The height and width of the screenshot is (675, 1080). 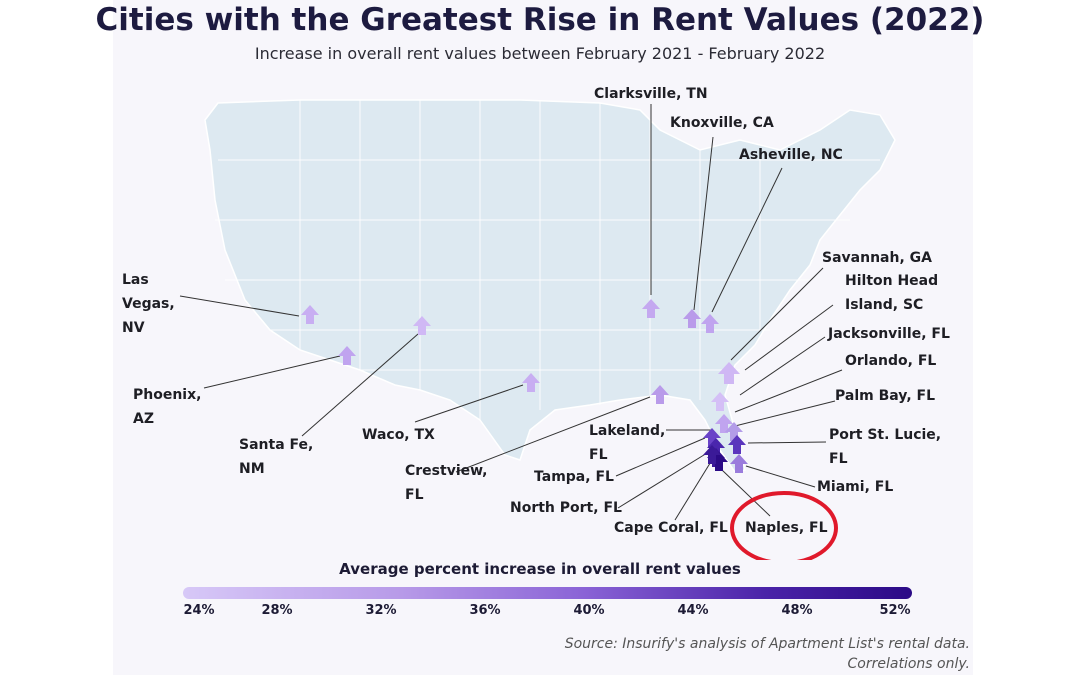 What do you see at coordinates (627, 431) in the screenshot?
I see `label-lakeland-line1: Lakeland,` at bounding box center [627, 431].